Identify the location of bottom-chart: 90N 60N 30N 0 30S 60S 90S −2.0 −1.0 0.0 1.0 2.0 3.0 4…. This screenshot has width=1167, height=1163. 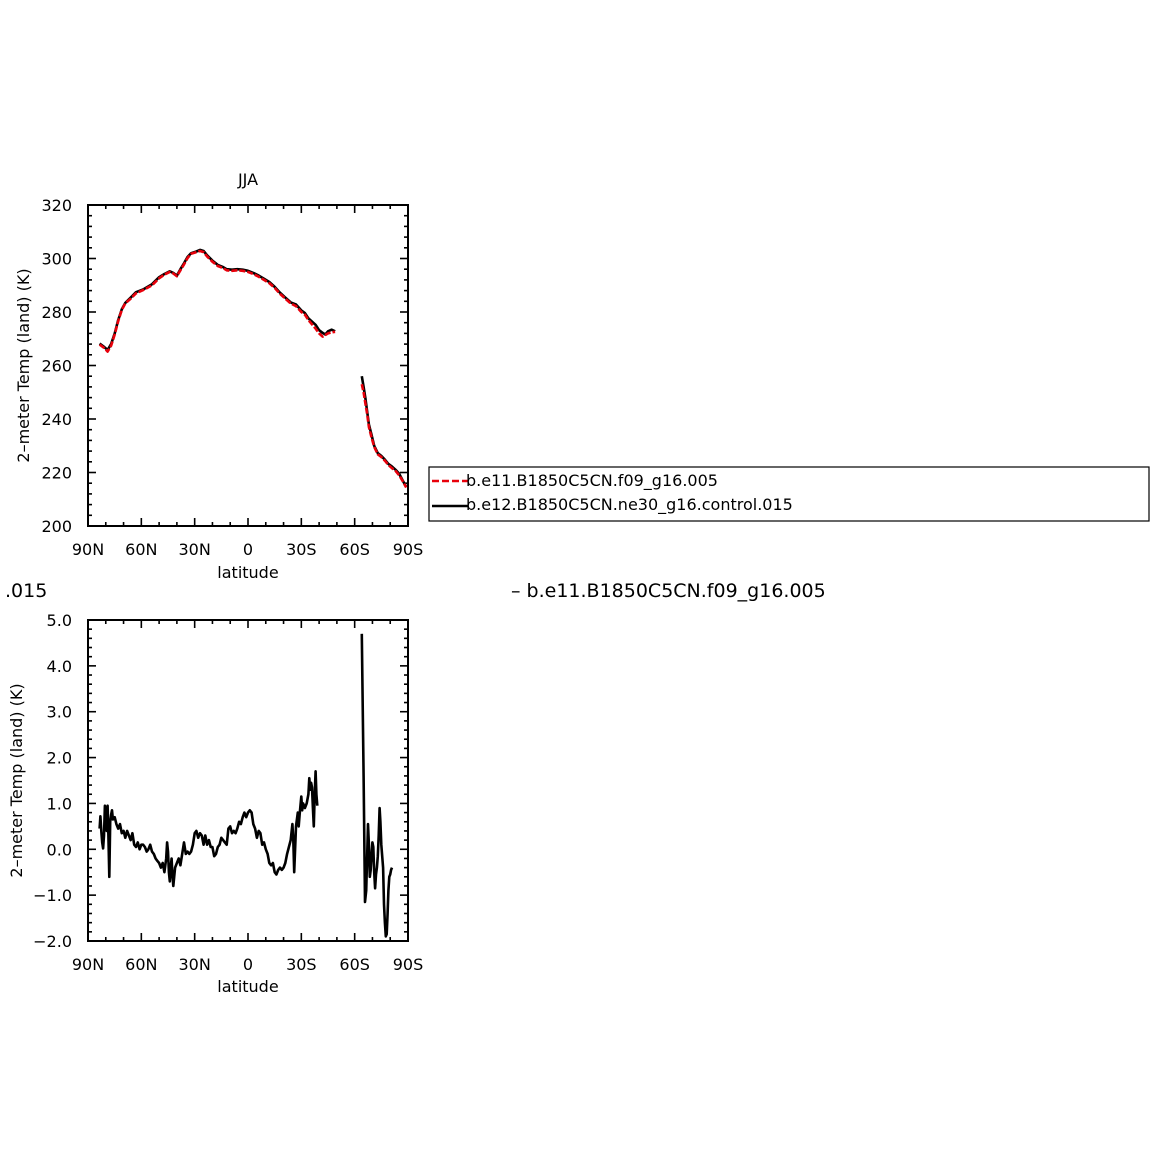
(215, 803).